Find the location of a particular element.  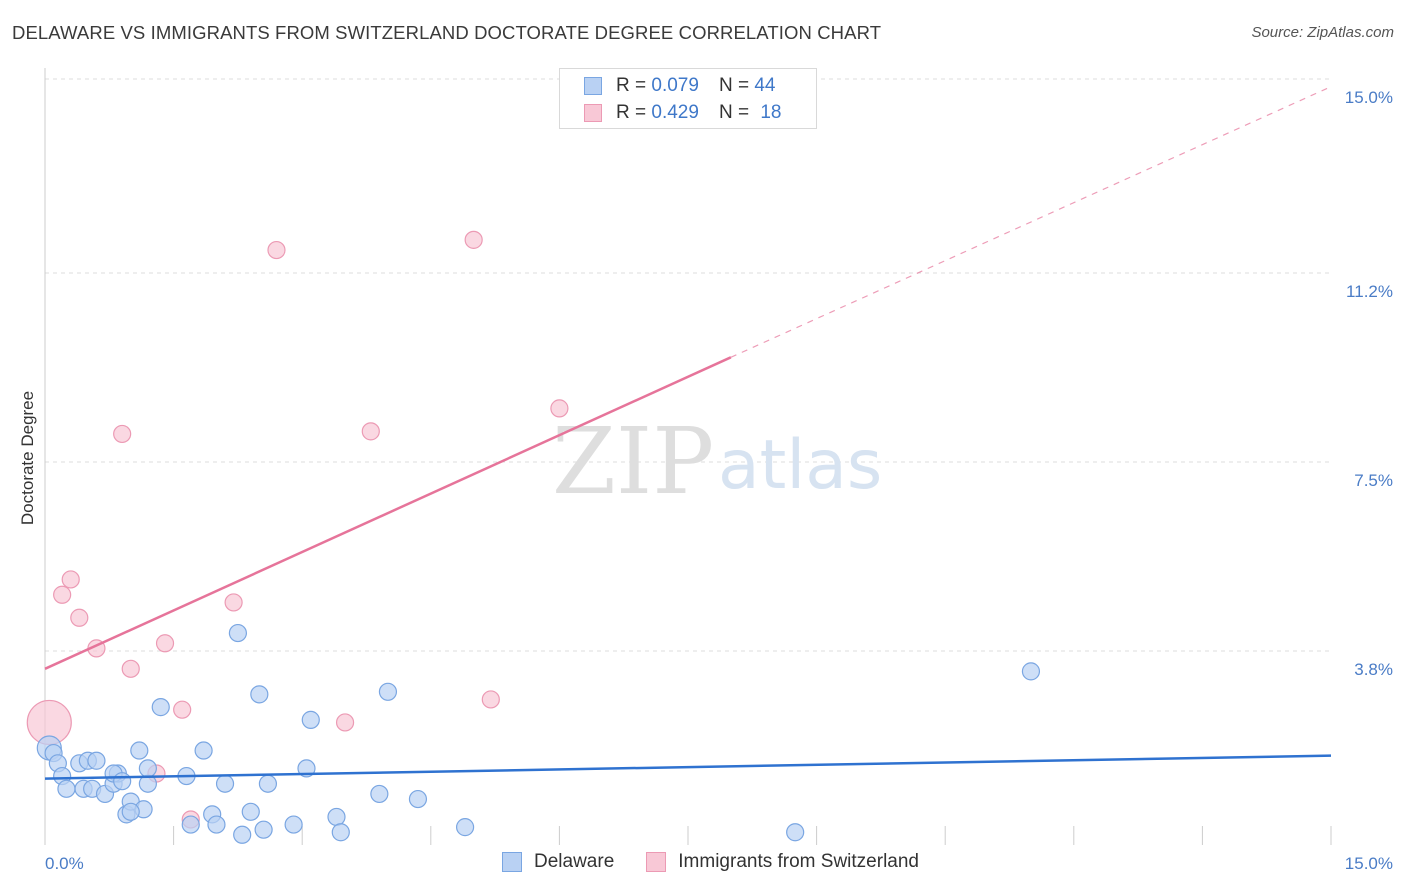

legend-r-value-delaware: 0.079 is located at coordinates (675, 85).